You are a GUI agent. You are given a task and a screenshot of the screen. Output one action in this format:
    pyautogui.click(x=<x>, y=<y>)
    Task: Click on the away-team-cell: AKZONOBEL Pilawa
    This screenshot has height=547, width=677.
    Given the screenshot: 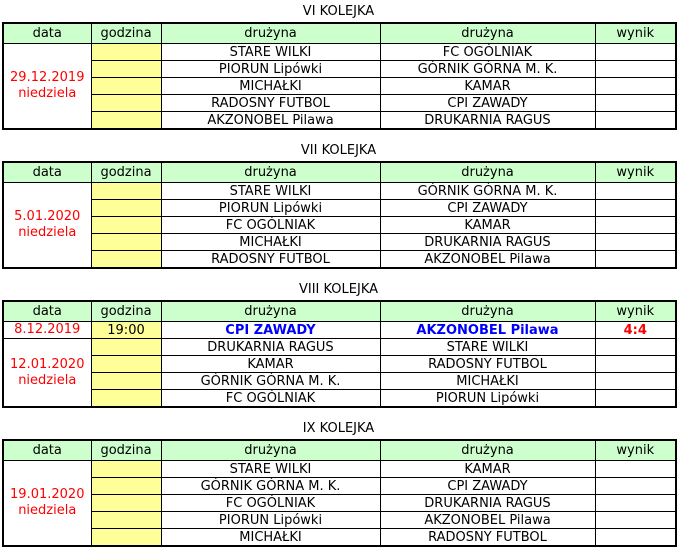 What is the action you would take?
    pyautogui.click(x=487, y=259)
    